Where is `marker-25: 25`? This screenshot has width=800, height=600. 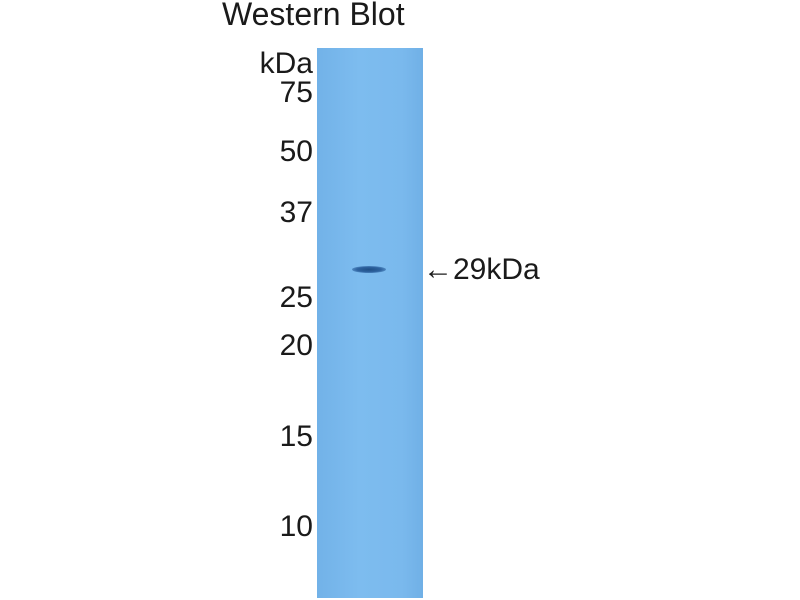 marker-25: 25 is located at coordinates (296, 297).